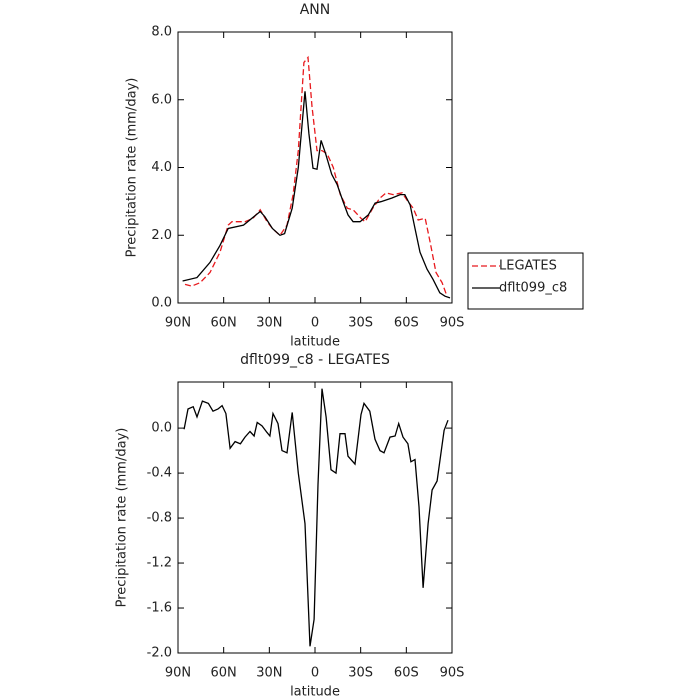 The image size is (700, 700). Describe the element at coordinates (315, 360) in the screenshot. I see `chart-title: dflt099_c8 - LEGATES` at that location.